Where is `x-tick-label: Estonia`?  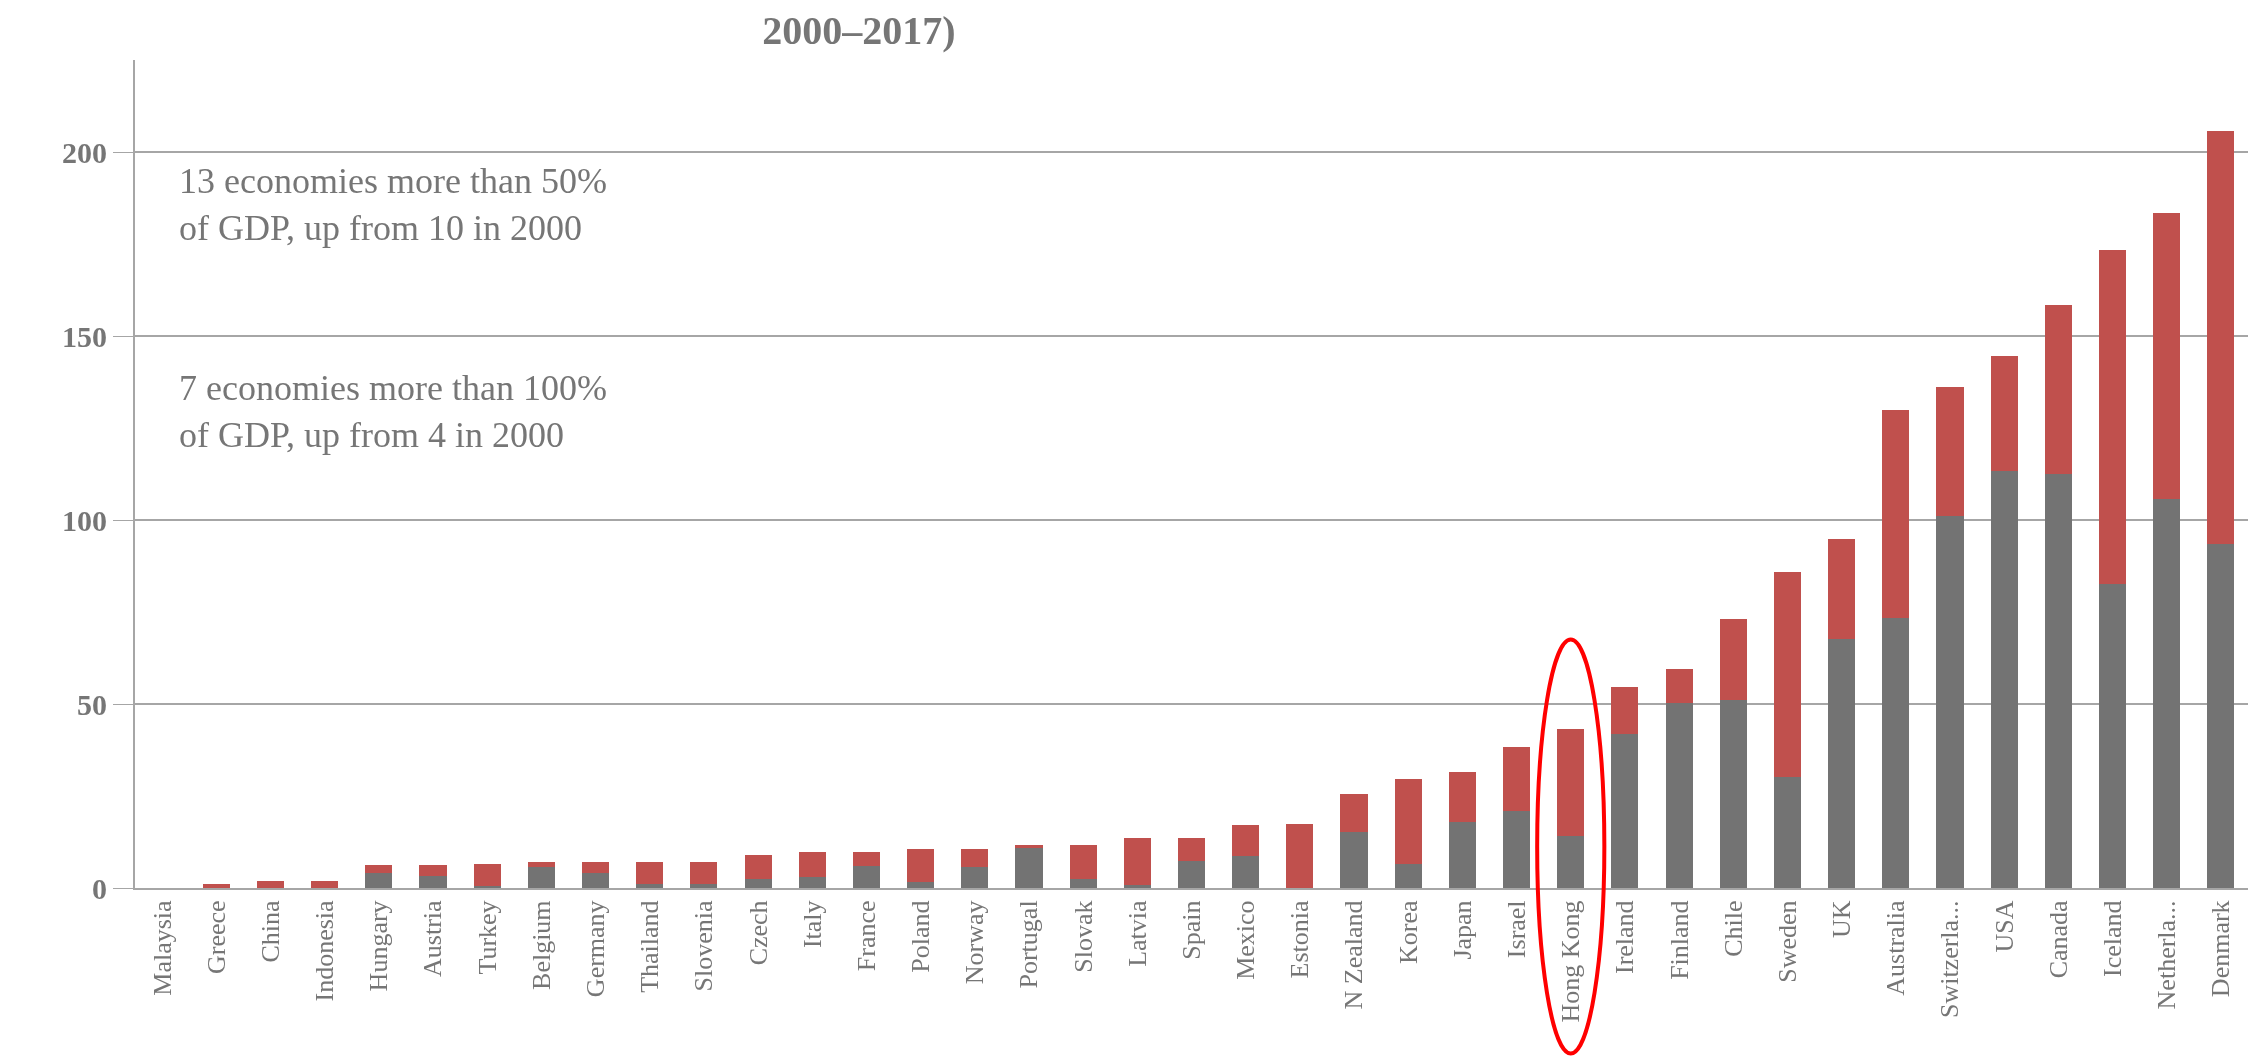
x-tick-label: Estonia is located at coordinates (1300, 939).